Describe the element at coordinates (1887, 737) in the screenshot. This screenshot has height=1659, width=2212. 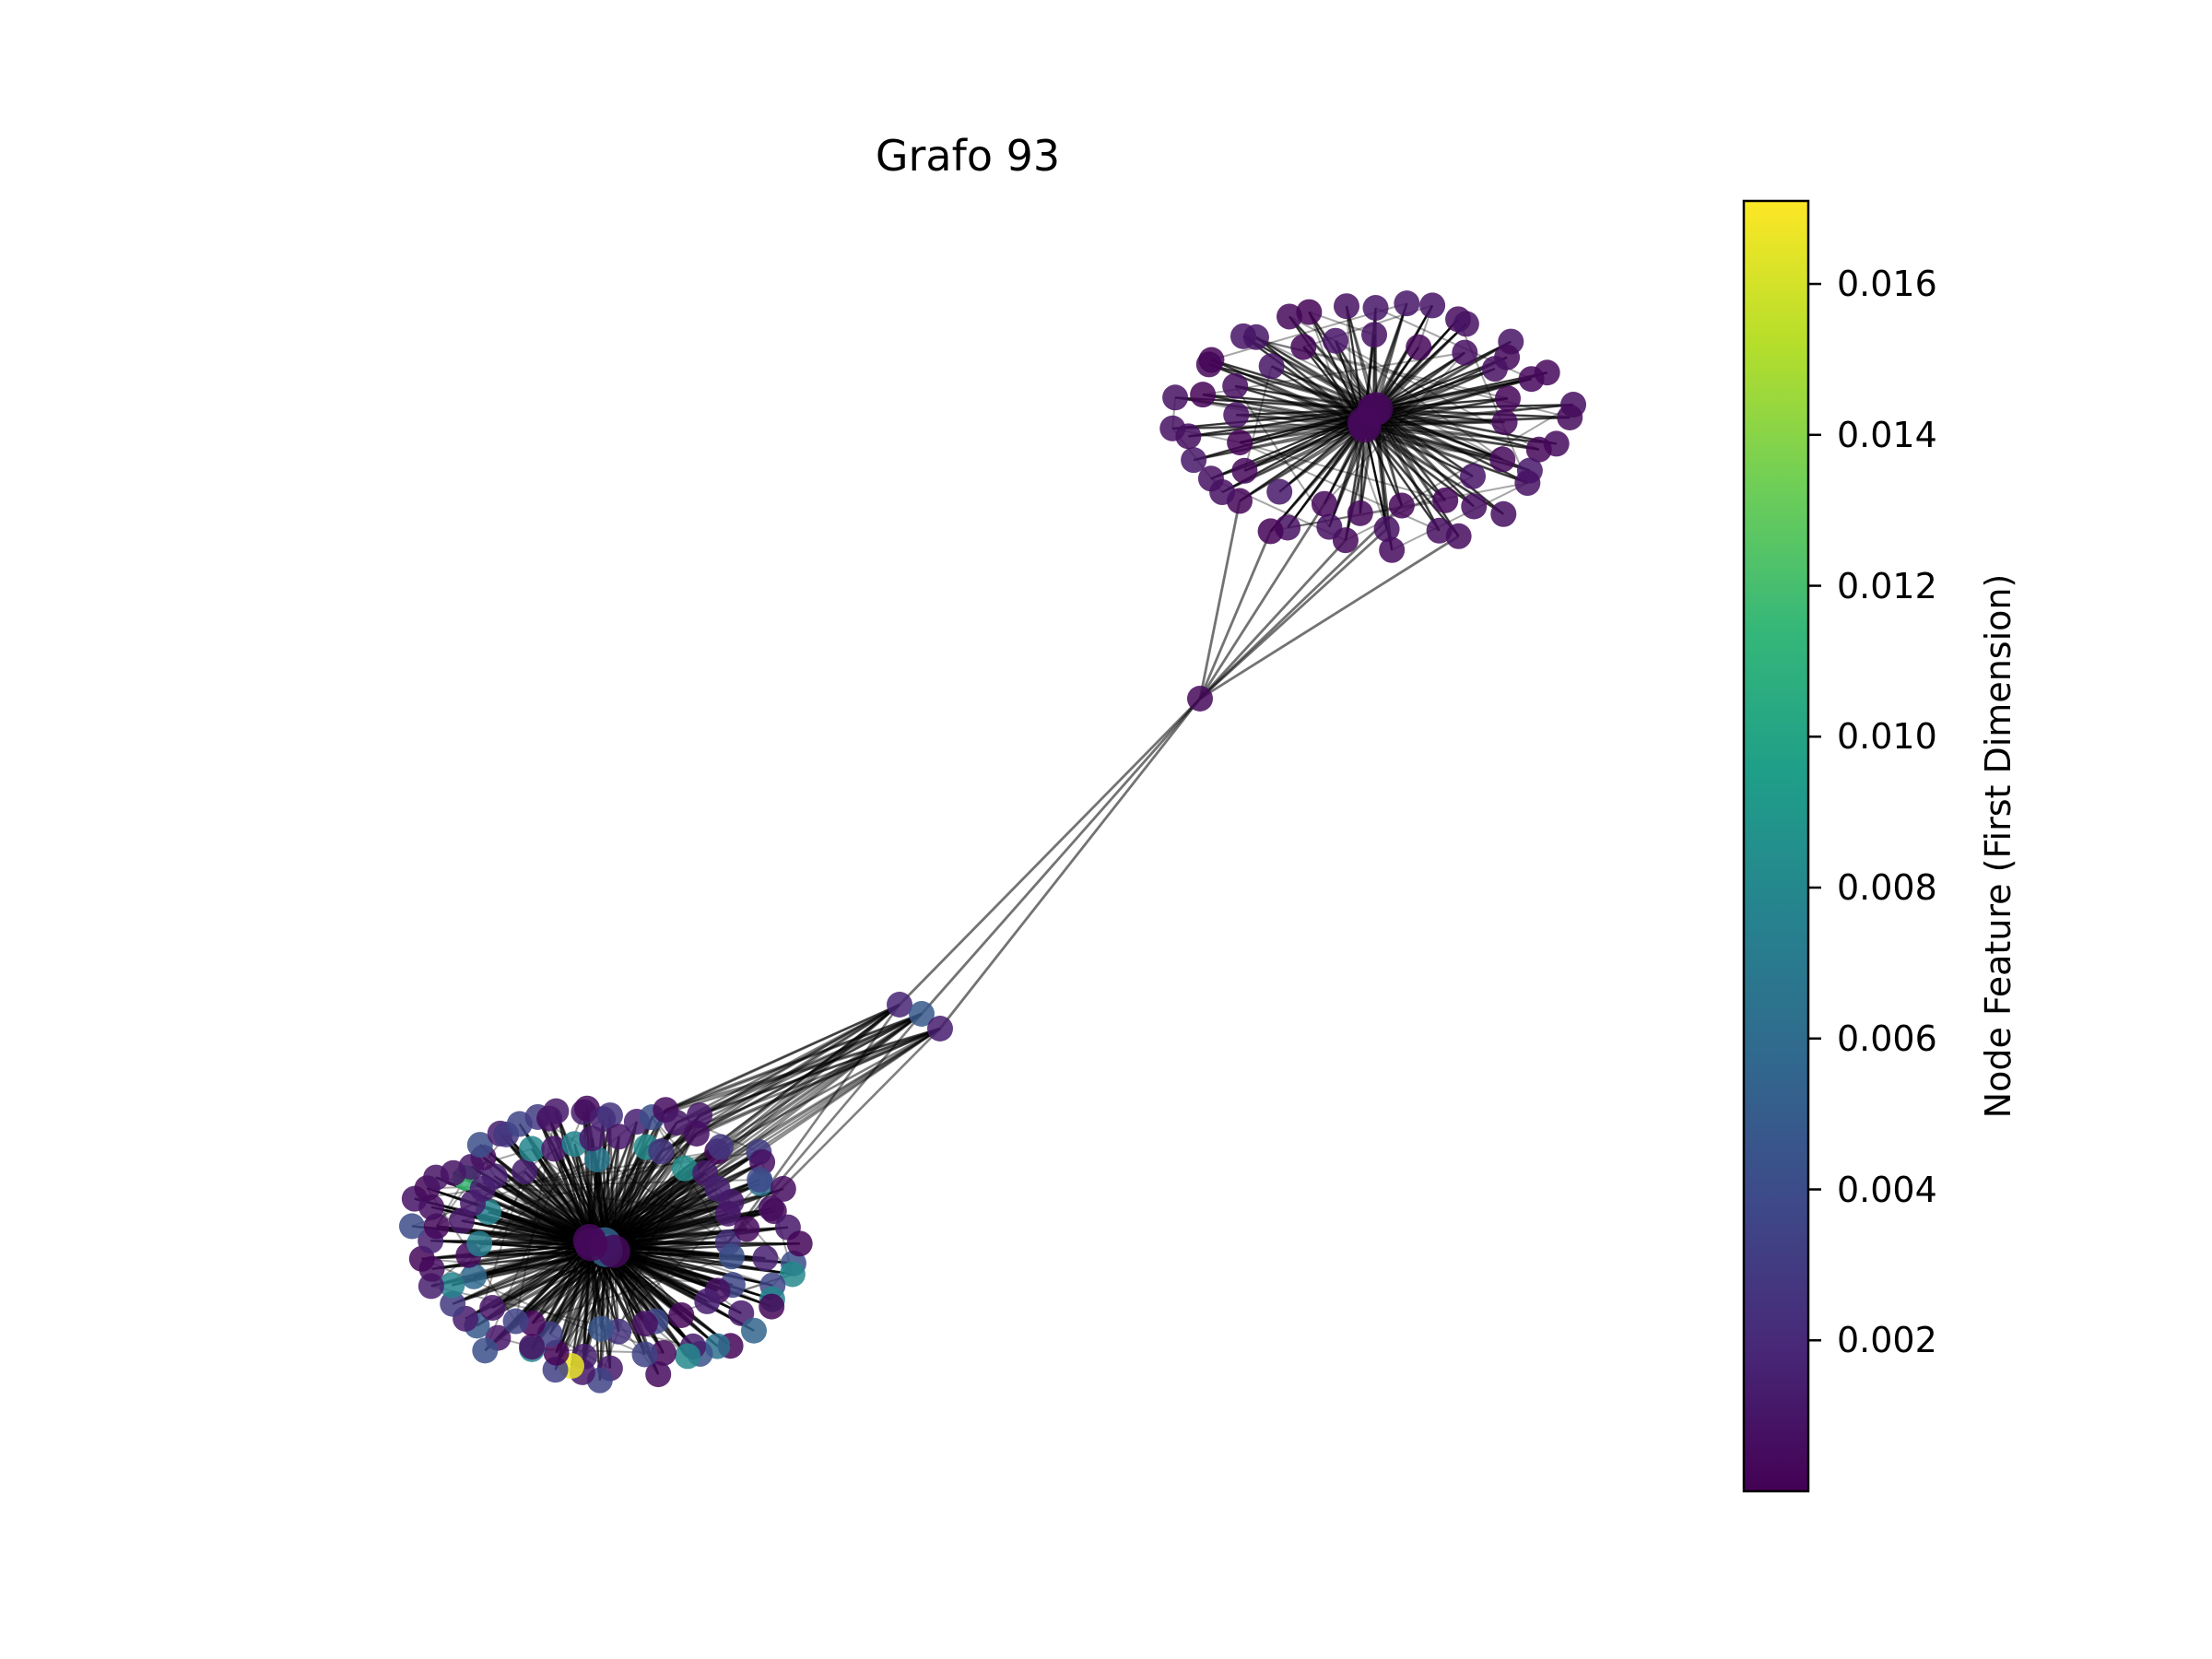
I see `colorbar-tick-label: 0.010` at that location.